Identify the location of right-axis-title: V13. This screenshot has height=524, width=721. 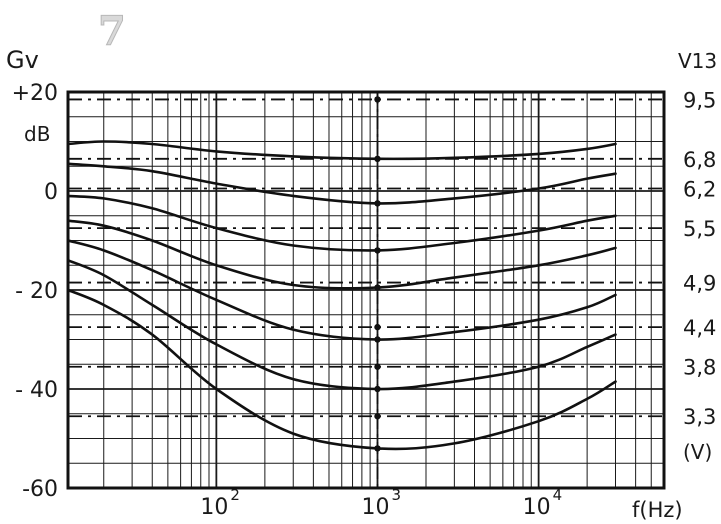
(697, 61).